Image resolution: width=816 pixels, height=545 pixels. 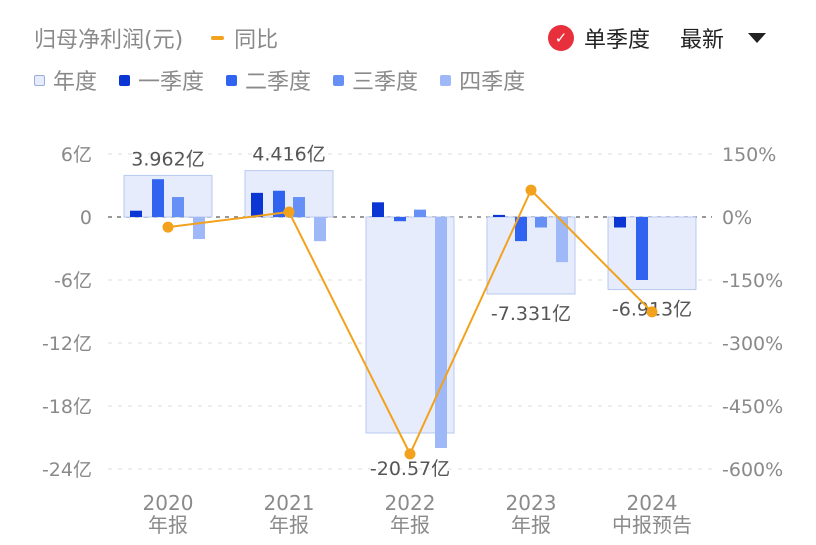 What do you see at coordinates (652, 503) in the screenshot?
I see `x-tick-label: 2024` at bounding box center [652, 503].